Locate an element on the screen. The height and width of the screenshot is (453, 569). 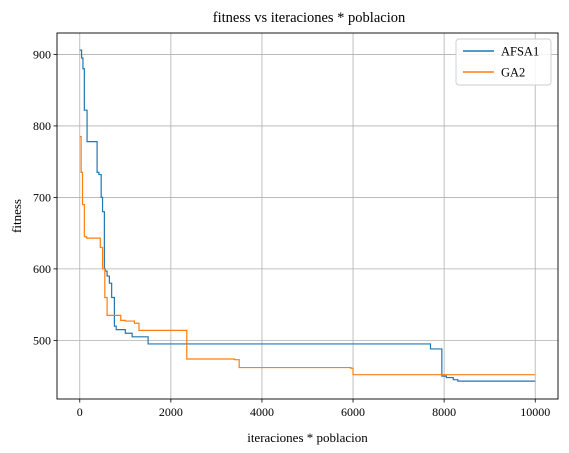
chart-title: fitness vs iteraciones * poblacion is located at coordinates (309, 18).